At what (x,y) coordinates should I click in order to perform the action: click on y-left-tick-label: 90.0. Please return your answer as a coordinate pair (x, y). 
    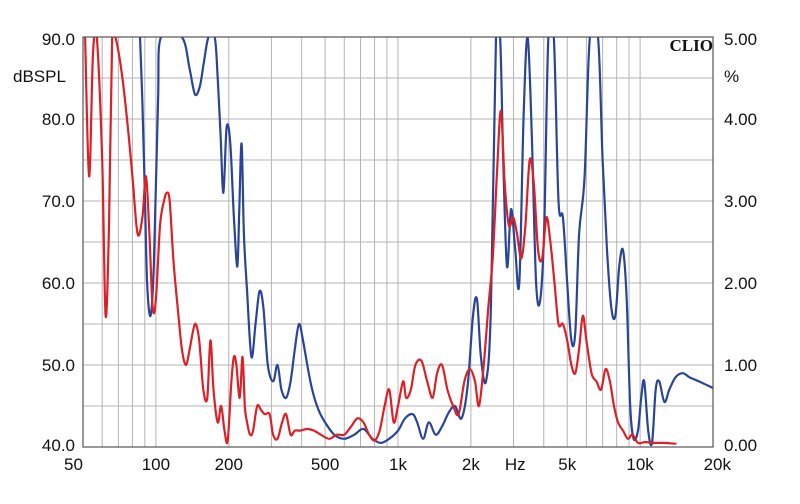
    Looking at the image, I should click on (58, 39).